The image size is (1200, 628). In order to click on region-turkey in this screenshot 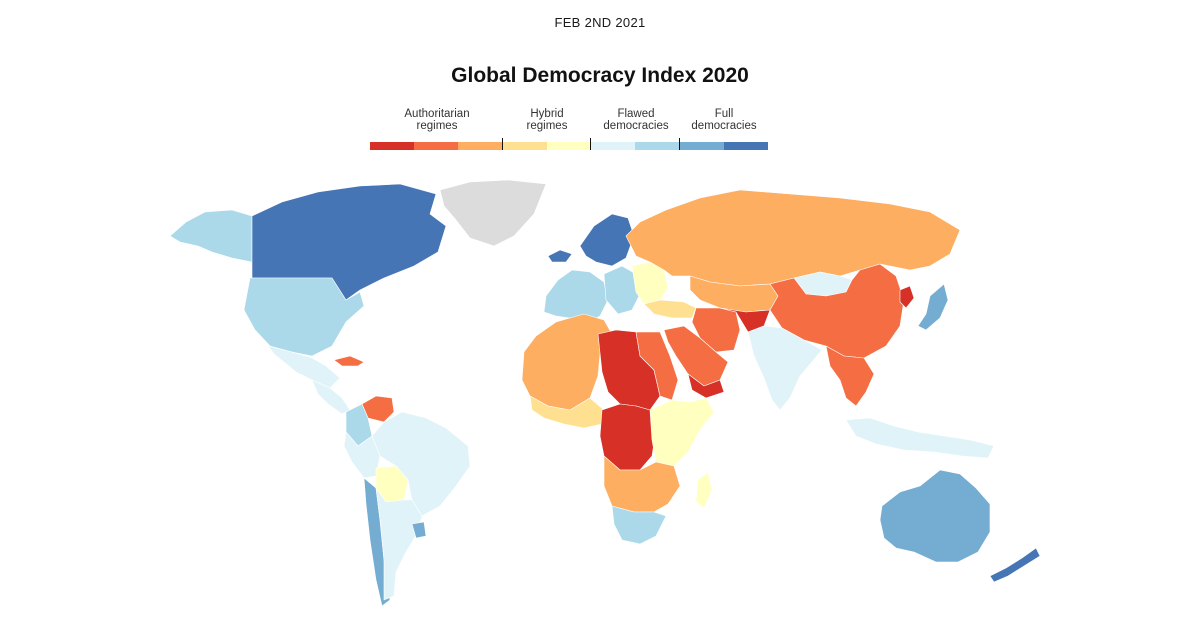, I will do `click(670, 309)`.